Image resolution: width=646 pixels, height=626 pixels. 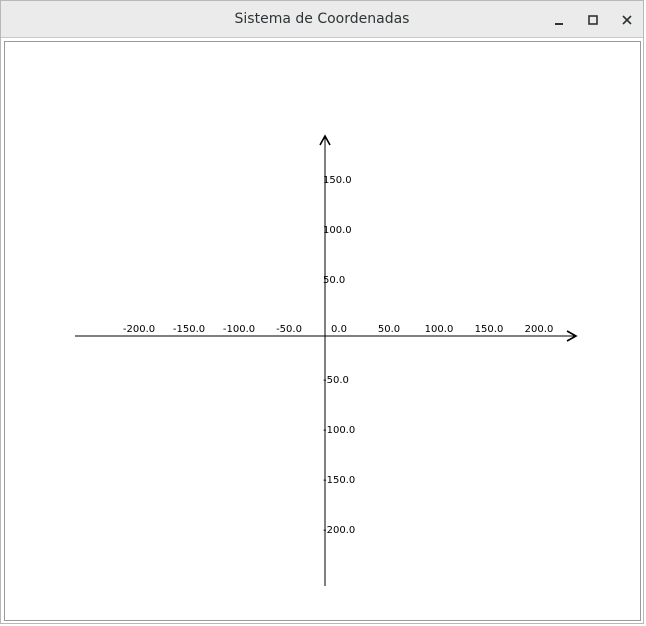 I want to click on y-tick-label: 150.0, so click(x=337, y=180).